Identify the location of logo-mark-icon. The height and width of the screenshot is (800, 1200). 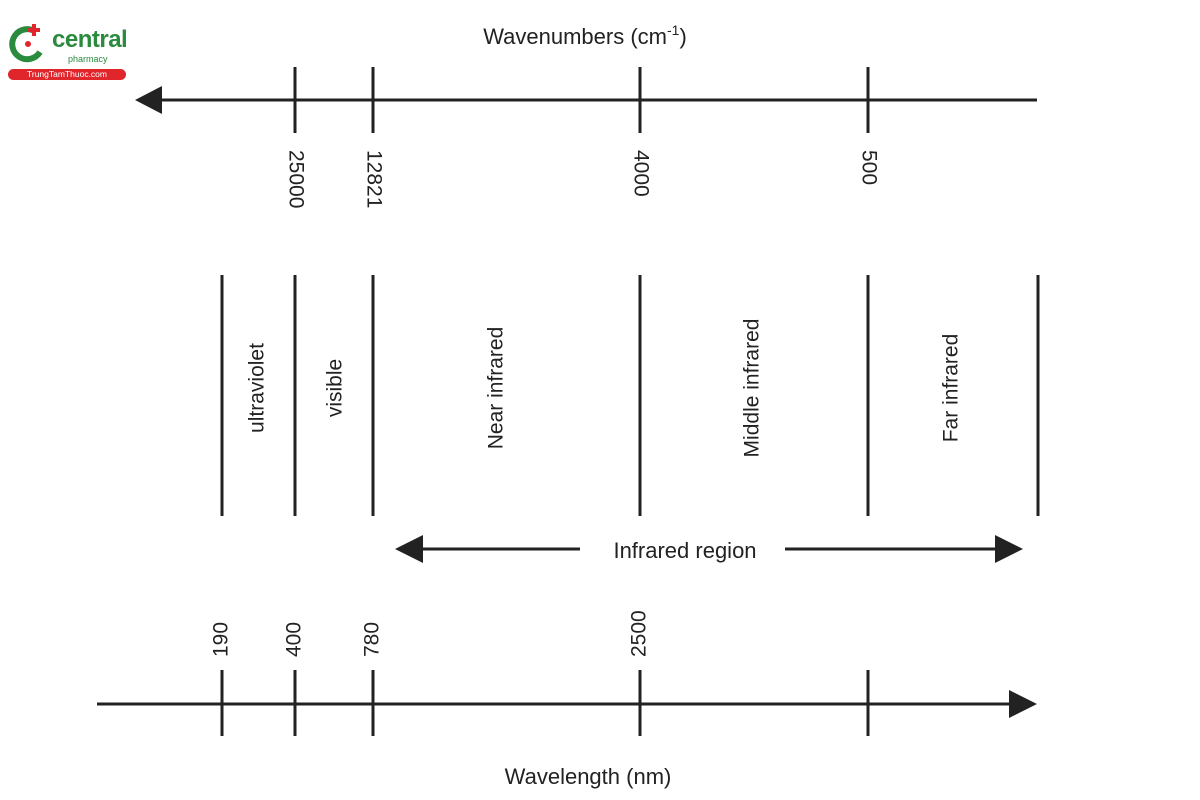
(26, 43).